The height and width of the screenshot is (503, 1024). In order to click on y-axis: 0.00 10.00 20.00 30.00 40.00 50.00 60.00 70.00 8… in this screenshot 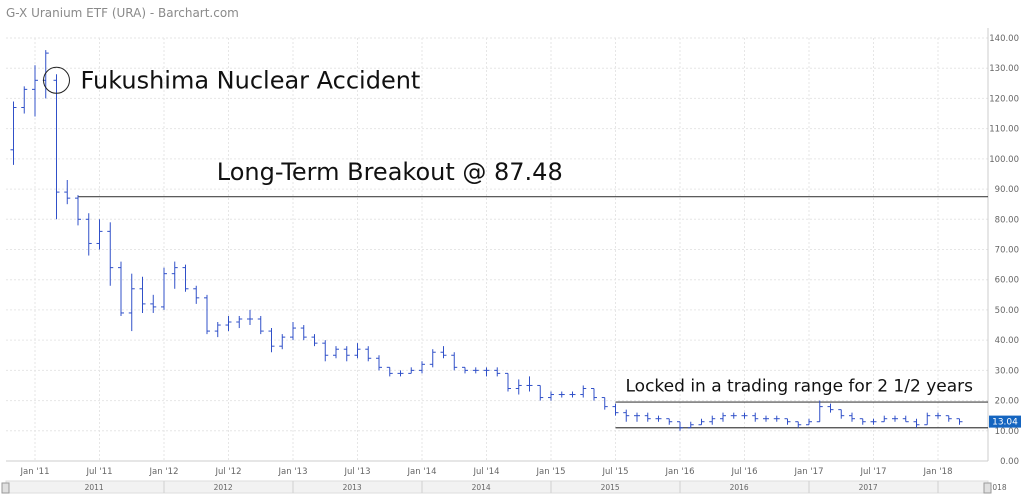, I will do `click(1003, 247)`.